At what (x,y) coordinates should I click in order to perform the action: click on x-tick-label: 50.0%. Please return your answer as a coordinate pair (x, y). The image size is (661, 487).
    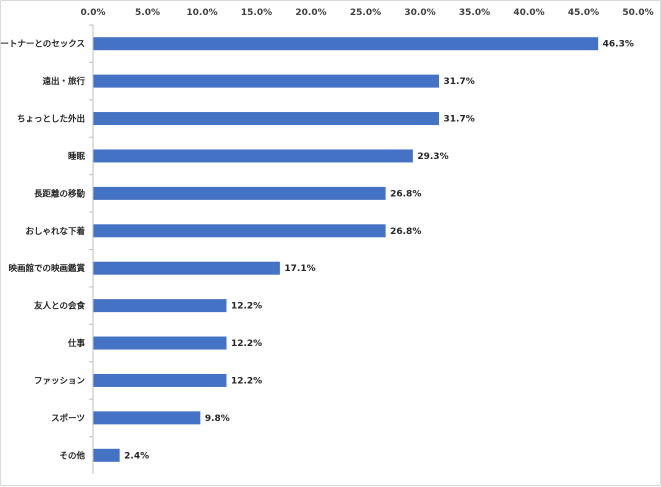
    Looking at the image, I should click on (637, 13).